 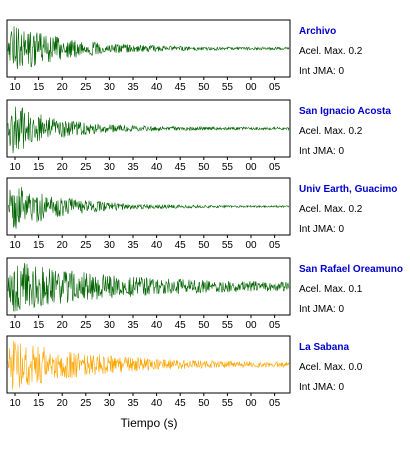 What do you see at coordinates (149, 423) in the screenshot?
I see `x-axis-title: Tiempo (s)` at bounding box center [149, 423].